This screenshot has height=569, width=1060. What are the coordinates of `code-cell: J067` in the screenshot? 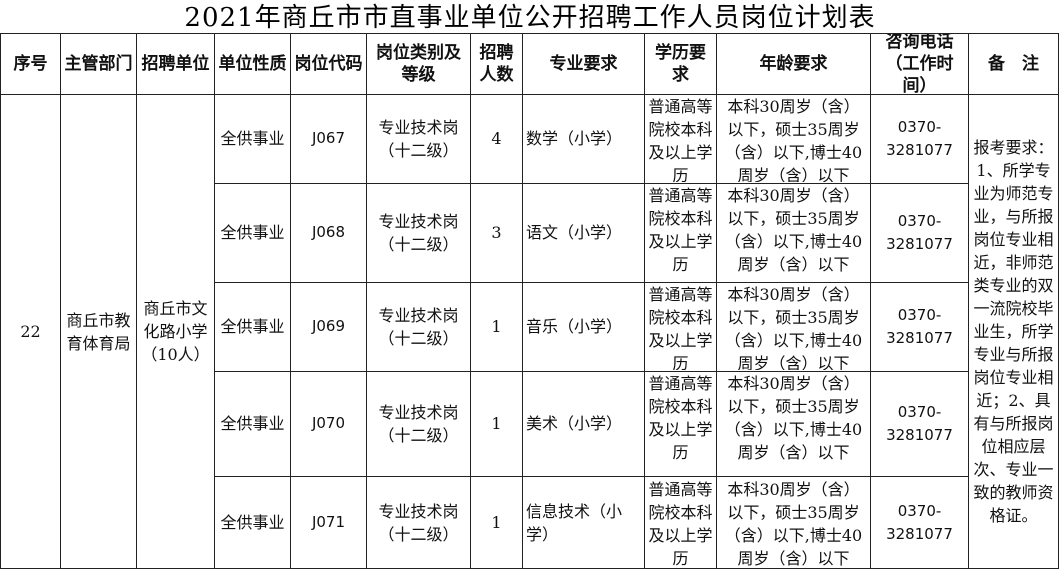 It's located at (328, 139).